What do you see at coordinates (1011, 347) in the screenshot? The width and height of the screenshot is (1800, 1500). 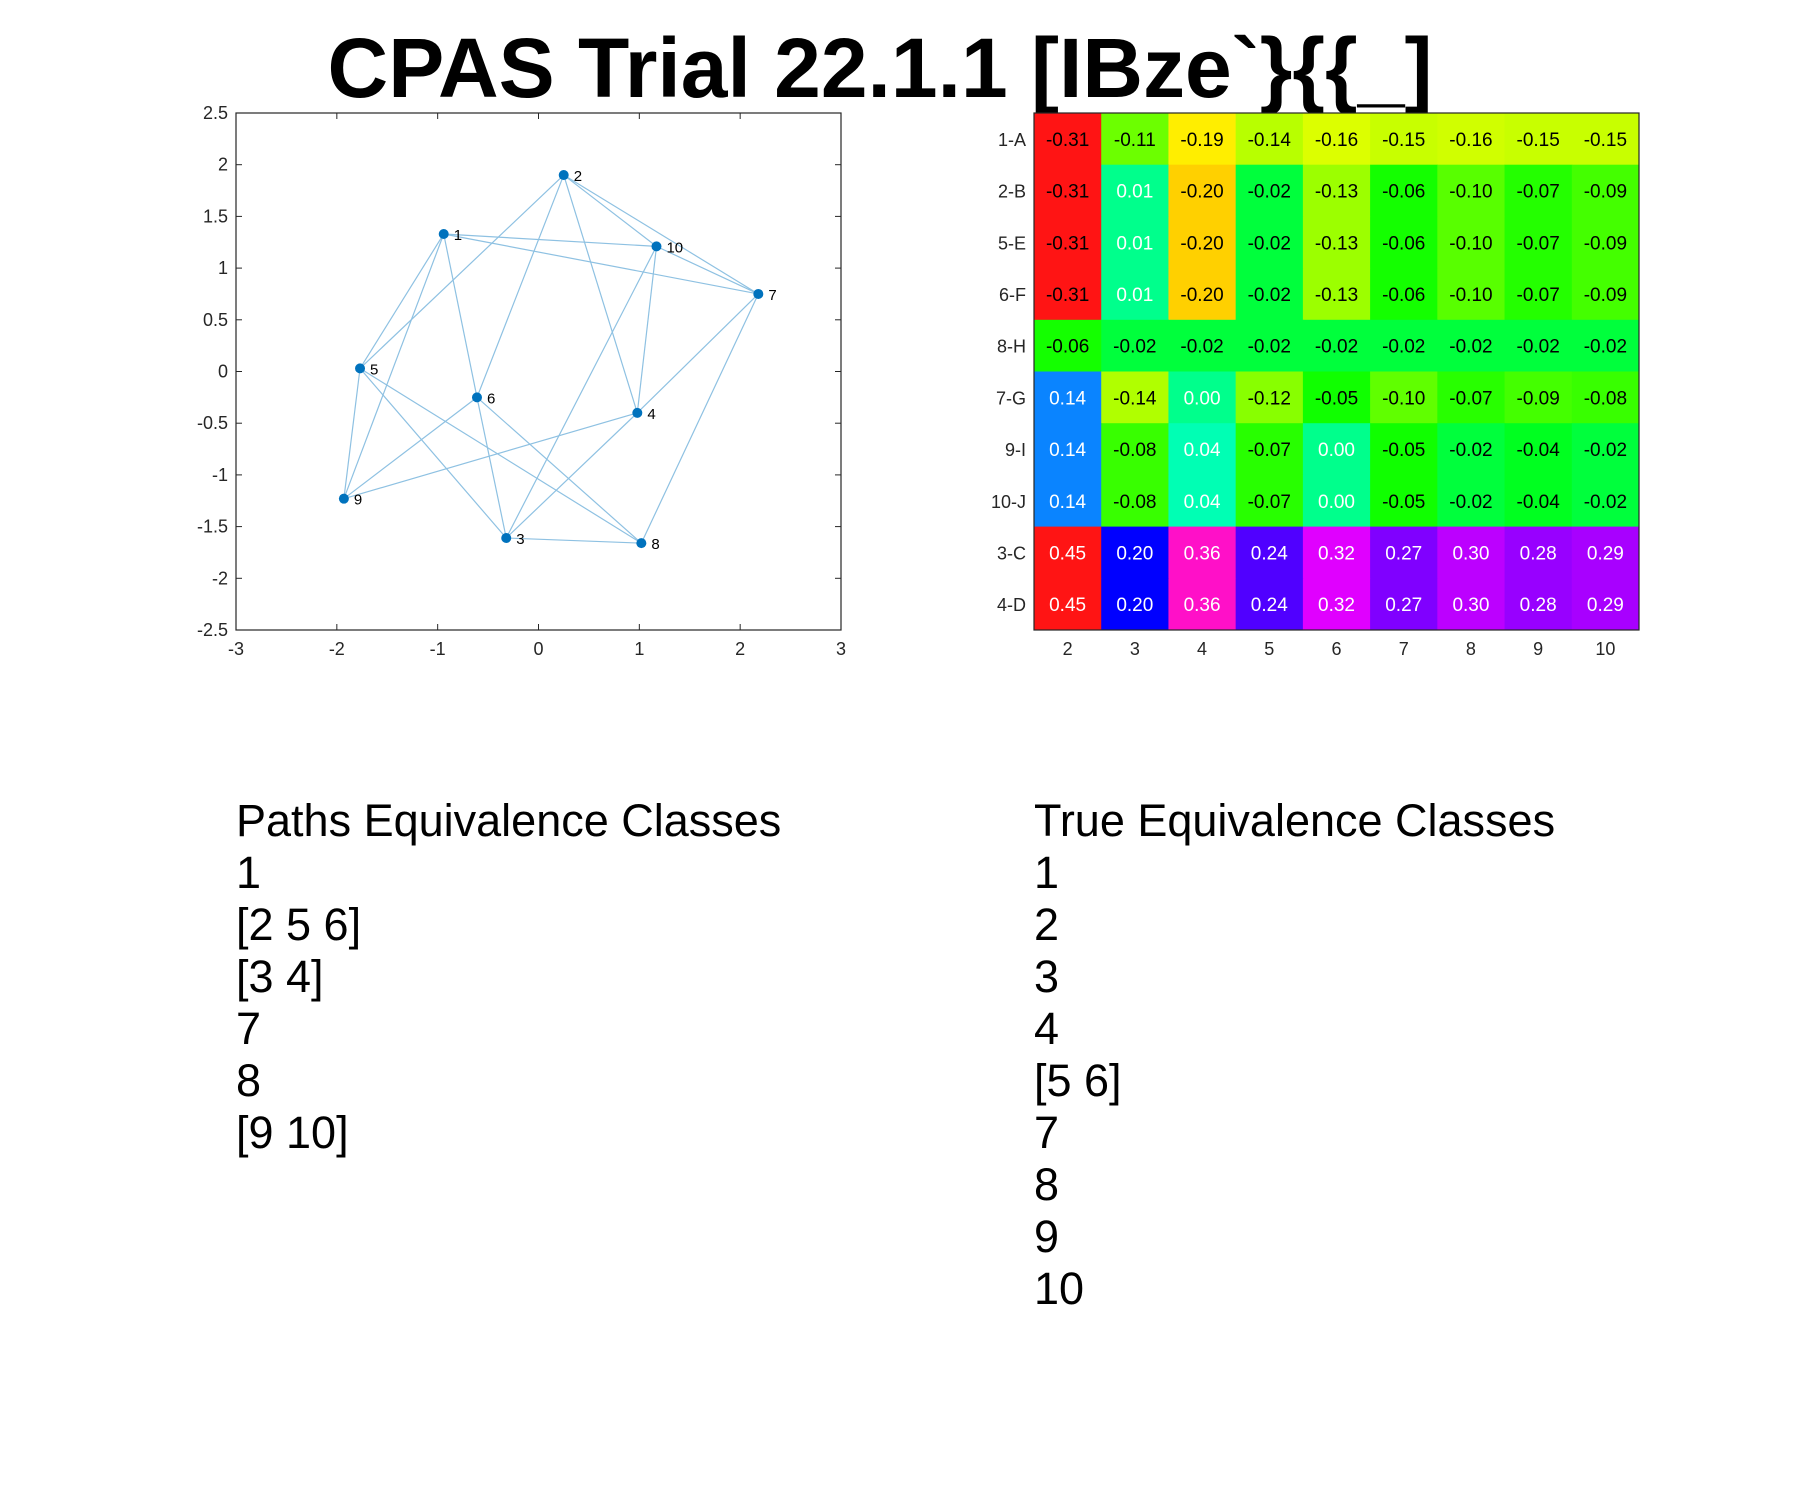 I see `heatmap-row-label: 8-H` at bounding box center [1011, 347].